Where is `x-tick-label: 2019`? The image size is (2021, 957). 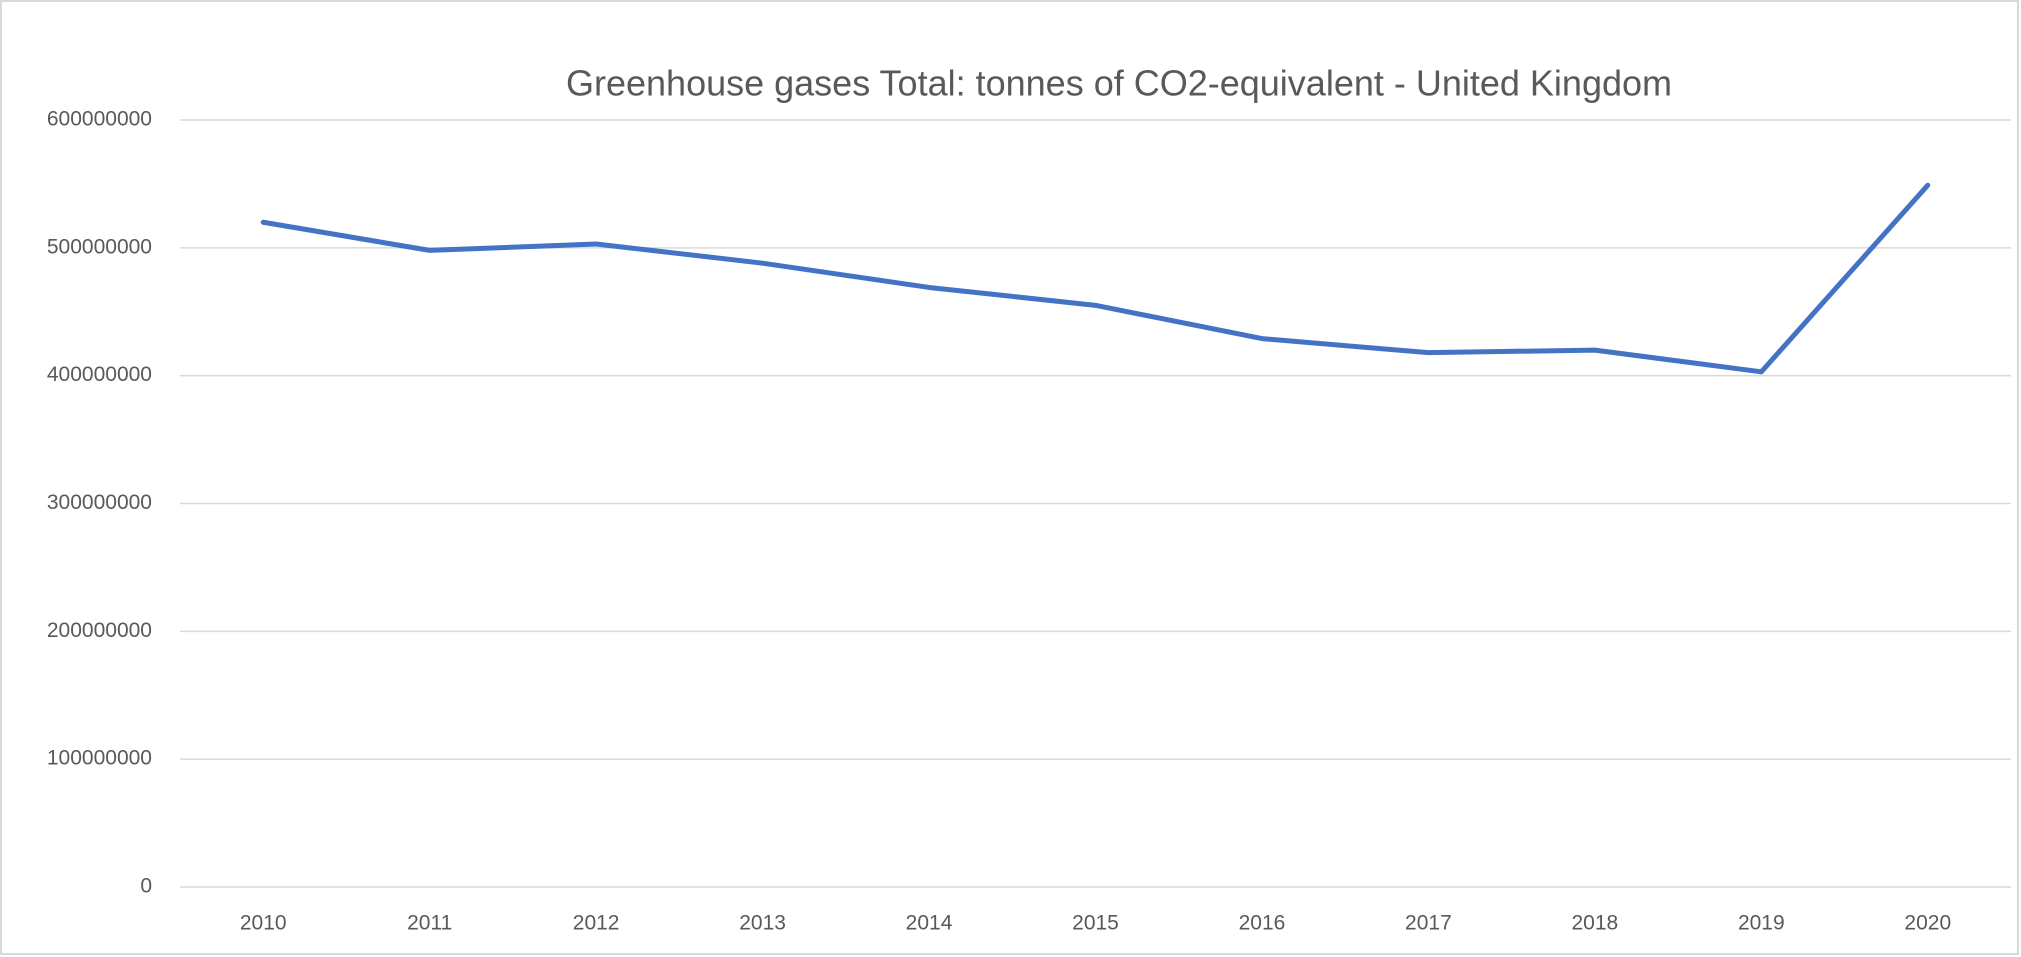 x-tick-label: 2019 is located at coordinates (1761, 923).